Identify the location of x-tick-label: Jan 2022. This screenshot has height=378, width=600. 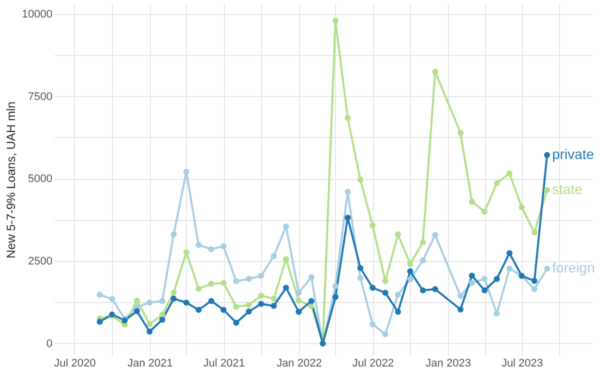
(299, 364).